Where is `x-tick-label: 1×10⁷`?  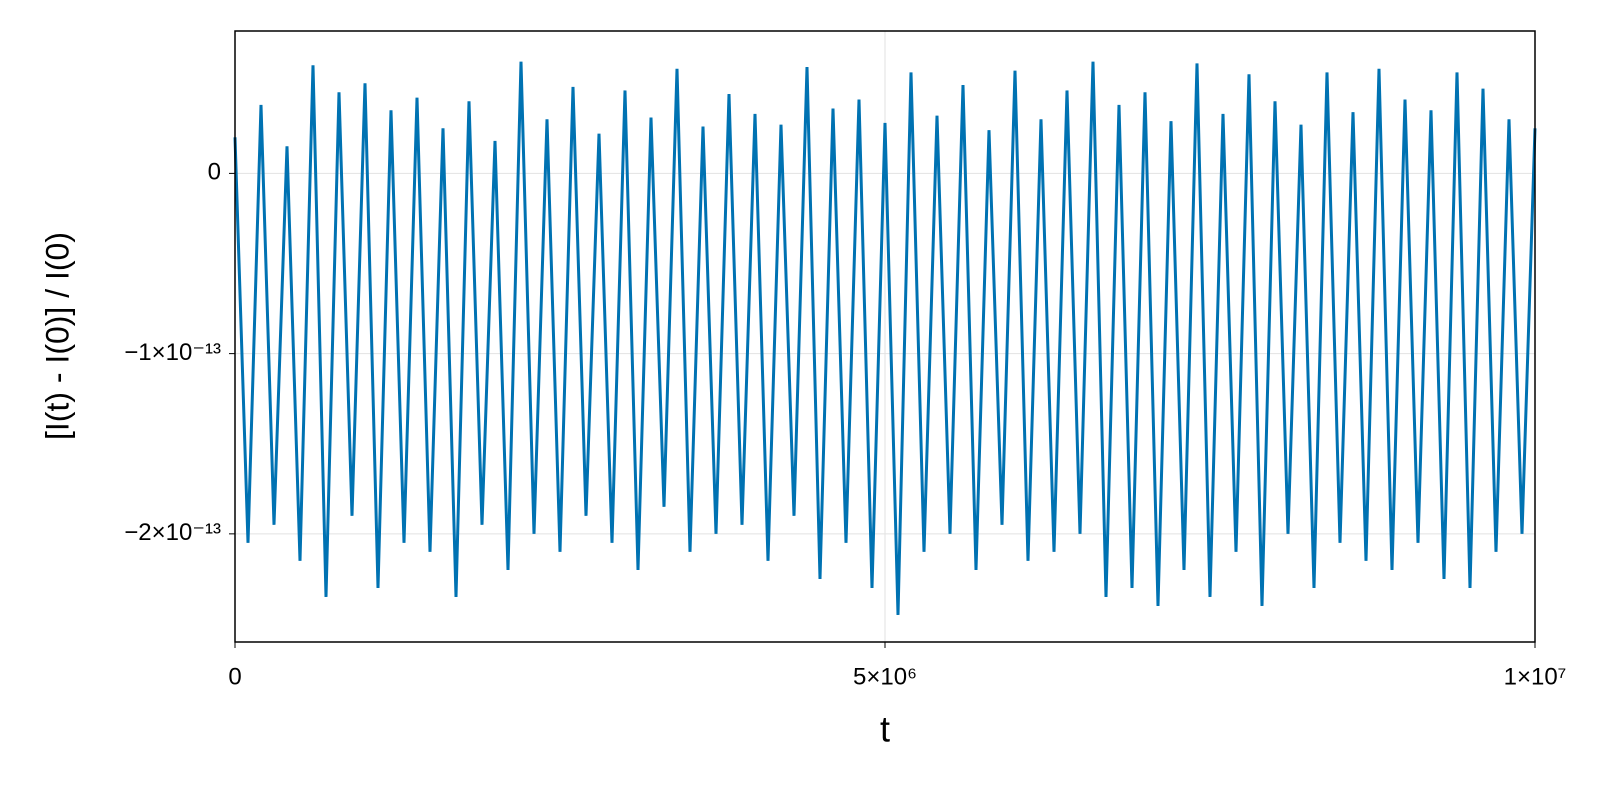
x-tick-label: 1×10⁷ is located at coordinates (1535, 676).